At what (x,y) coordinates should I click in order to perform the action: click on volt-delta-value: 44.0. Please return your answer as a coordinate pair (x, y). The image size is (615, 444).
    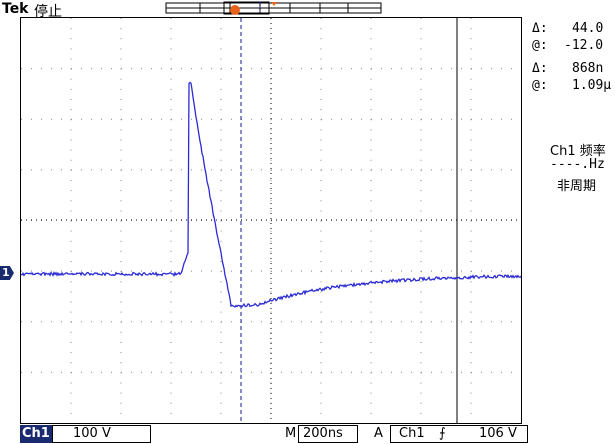
    Looking at the image, I should click on (587, 28).